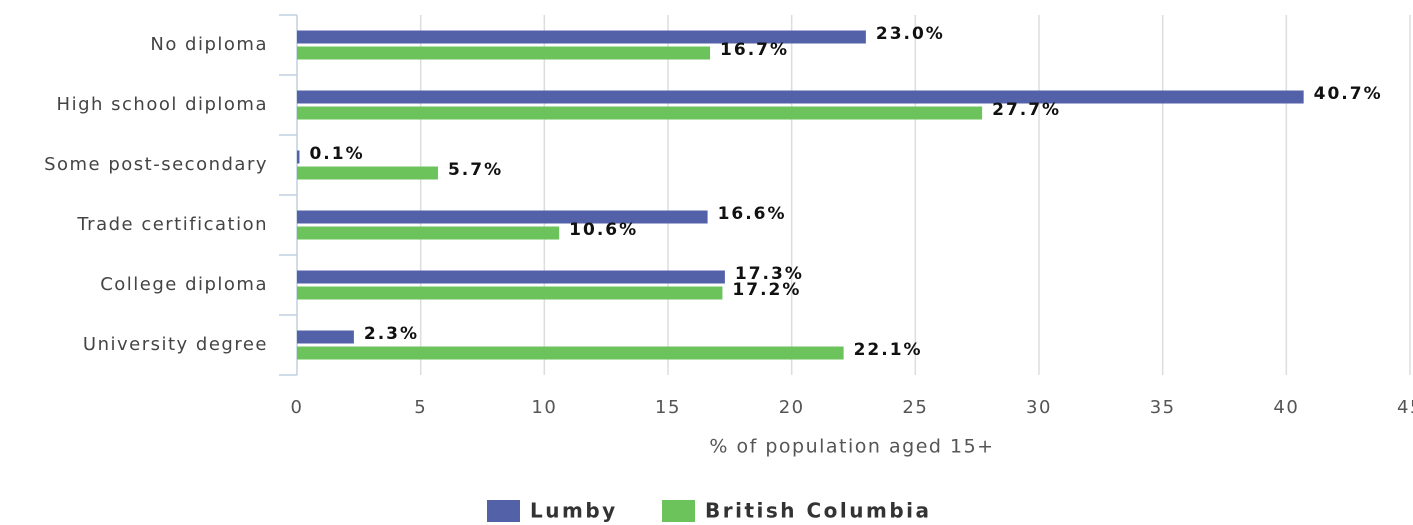  What do you see at coordinates (1026, 110) in the screenshot?
I see `value-label: 27.7%` at bounding box center [1026, 110].